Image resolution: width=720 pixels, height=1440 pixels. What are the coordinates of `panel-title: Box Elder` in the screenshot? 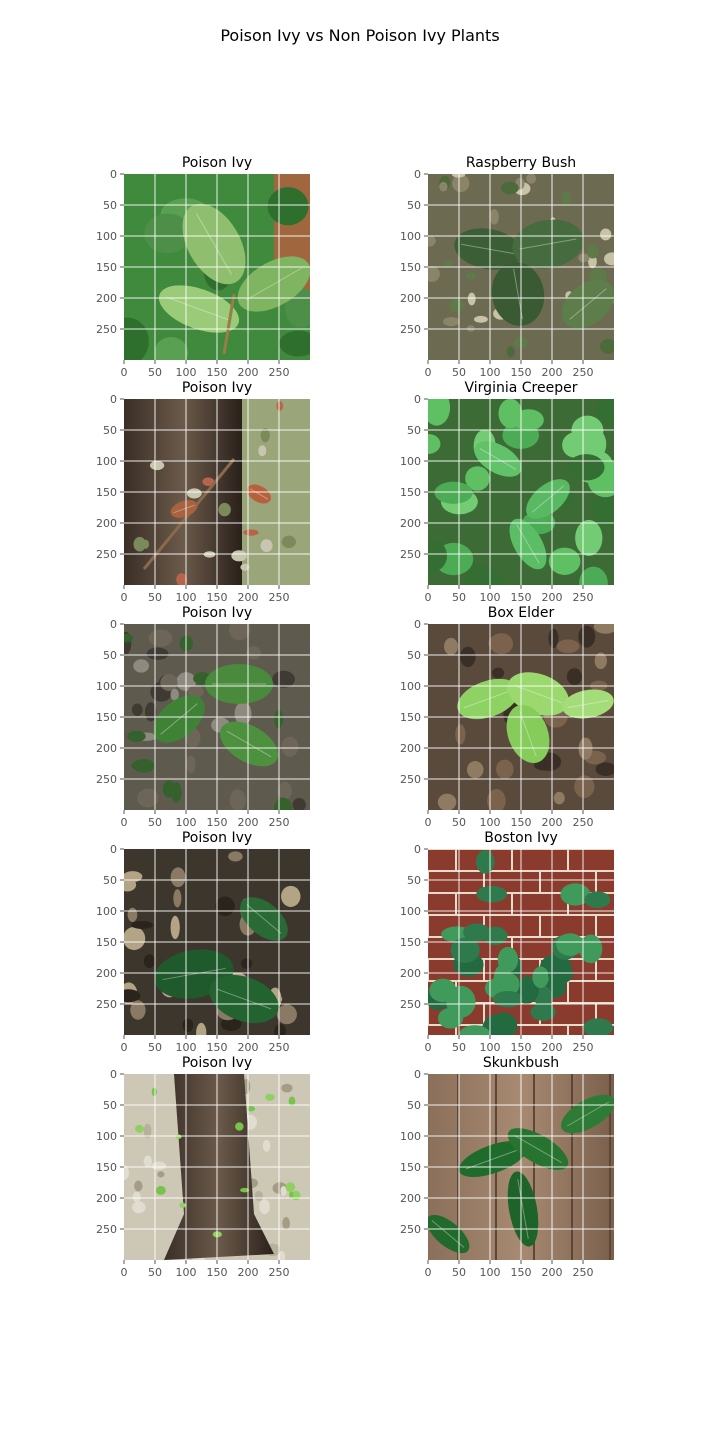 It's located at (521, 613).